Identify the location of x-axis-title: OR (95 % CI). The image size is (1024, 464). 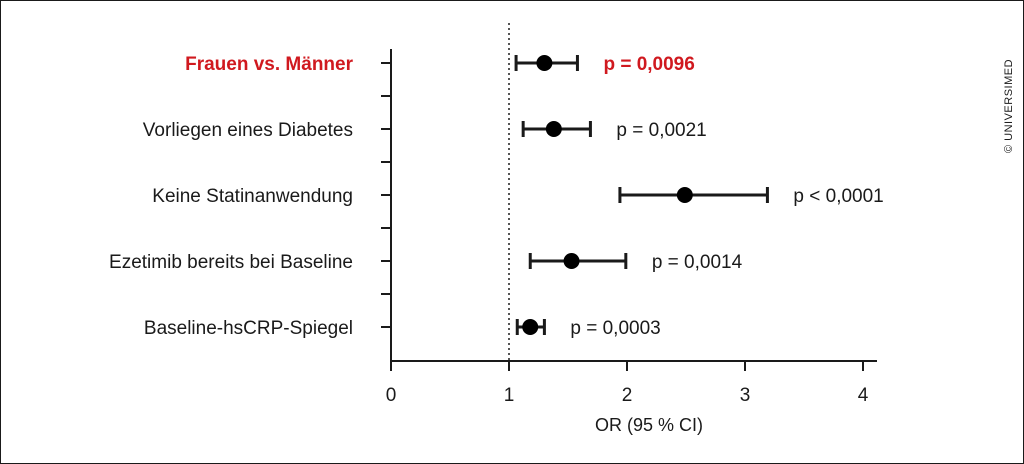
(649, 425).